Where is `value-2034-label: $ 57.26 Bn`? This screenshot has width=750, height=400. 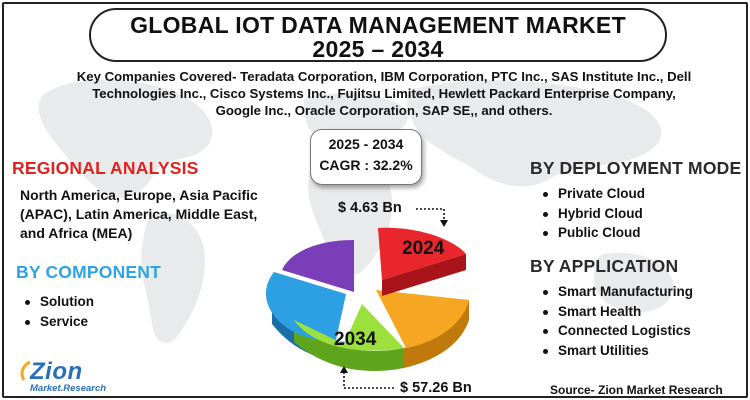
value-2034-label: $ 57.26 Bn is located at coordinates (436, 388).